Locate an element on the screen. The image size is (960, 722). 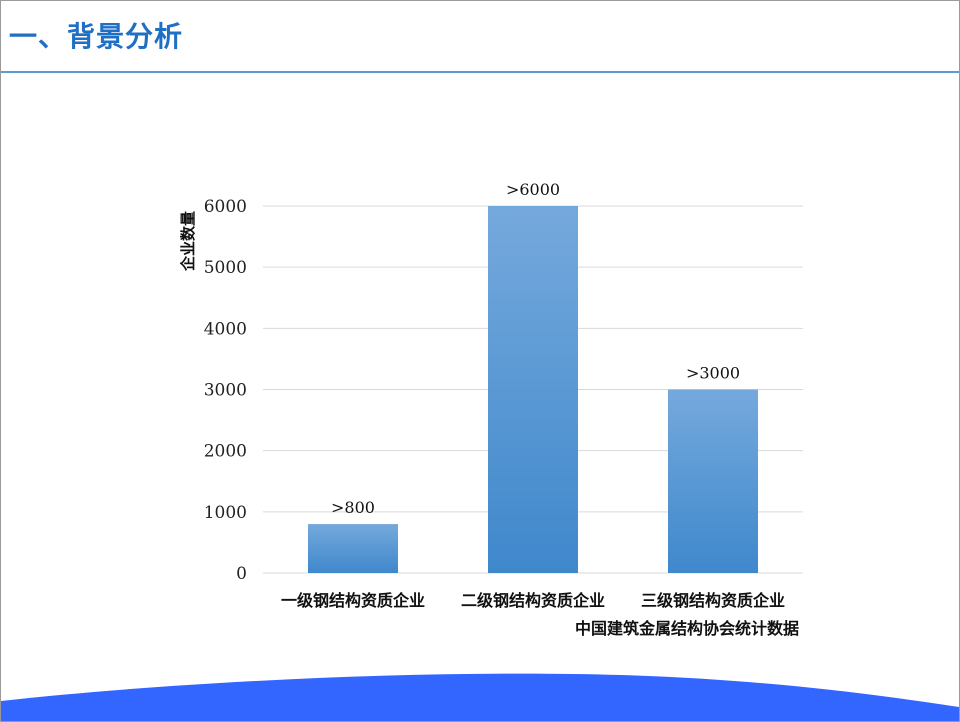
data-label: >3000 is located at coordinates (713, 373).